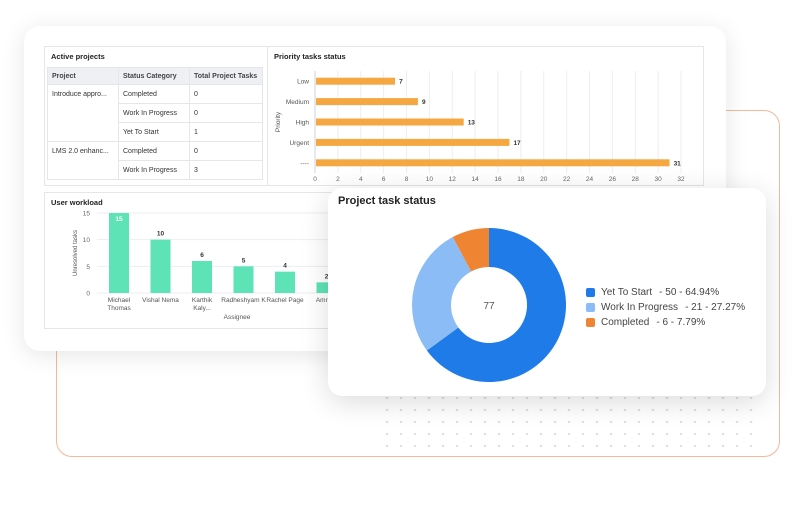  Describe the element at coordinates (226, 132) in the screenshot. I see `tasks-cell: 1` at that location.